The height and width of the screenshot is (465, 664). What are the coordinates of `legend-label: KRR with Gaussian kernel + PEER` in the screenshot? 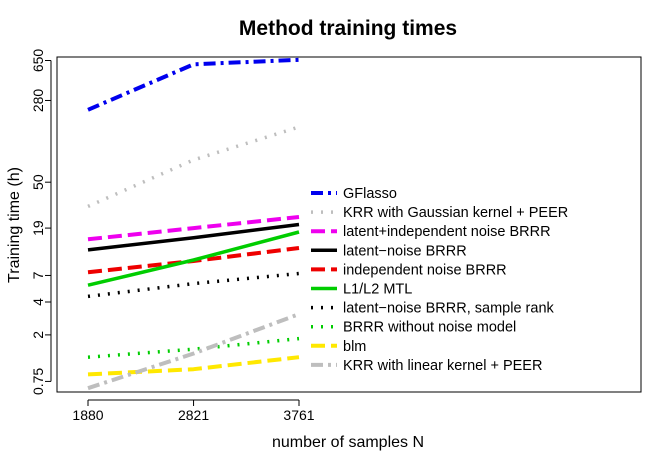 It's located at (455, 213).